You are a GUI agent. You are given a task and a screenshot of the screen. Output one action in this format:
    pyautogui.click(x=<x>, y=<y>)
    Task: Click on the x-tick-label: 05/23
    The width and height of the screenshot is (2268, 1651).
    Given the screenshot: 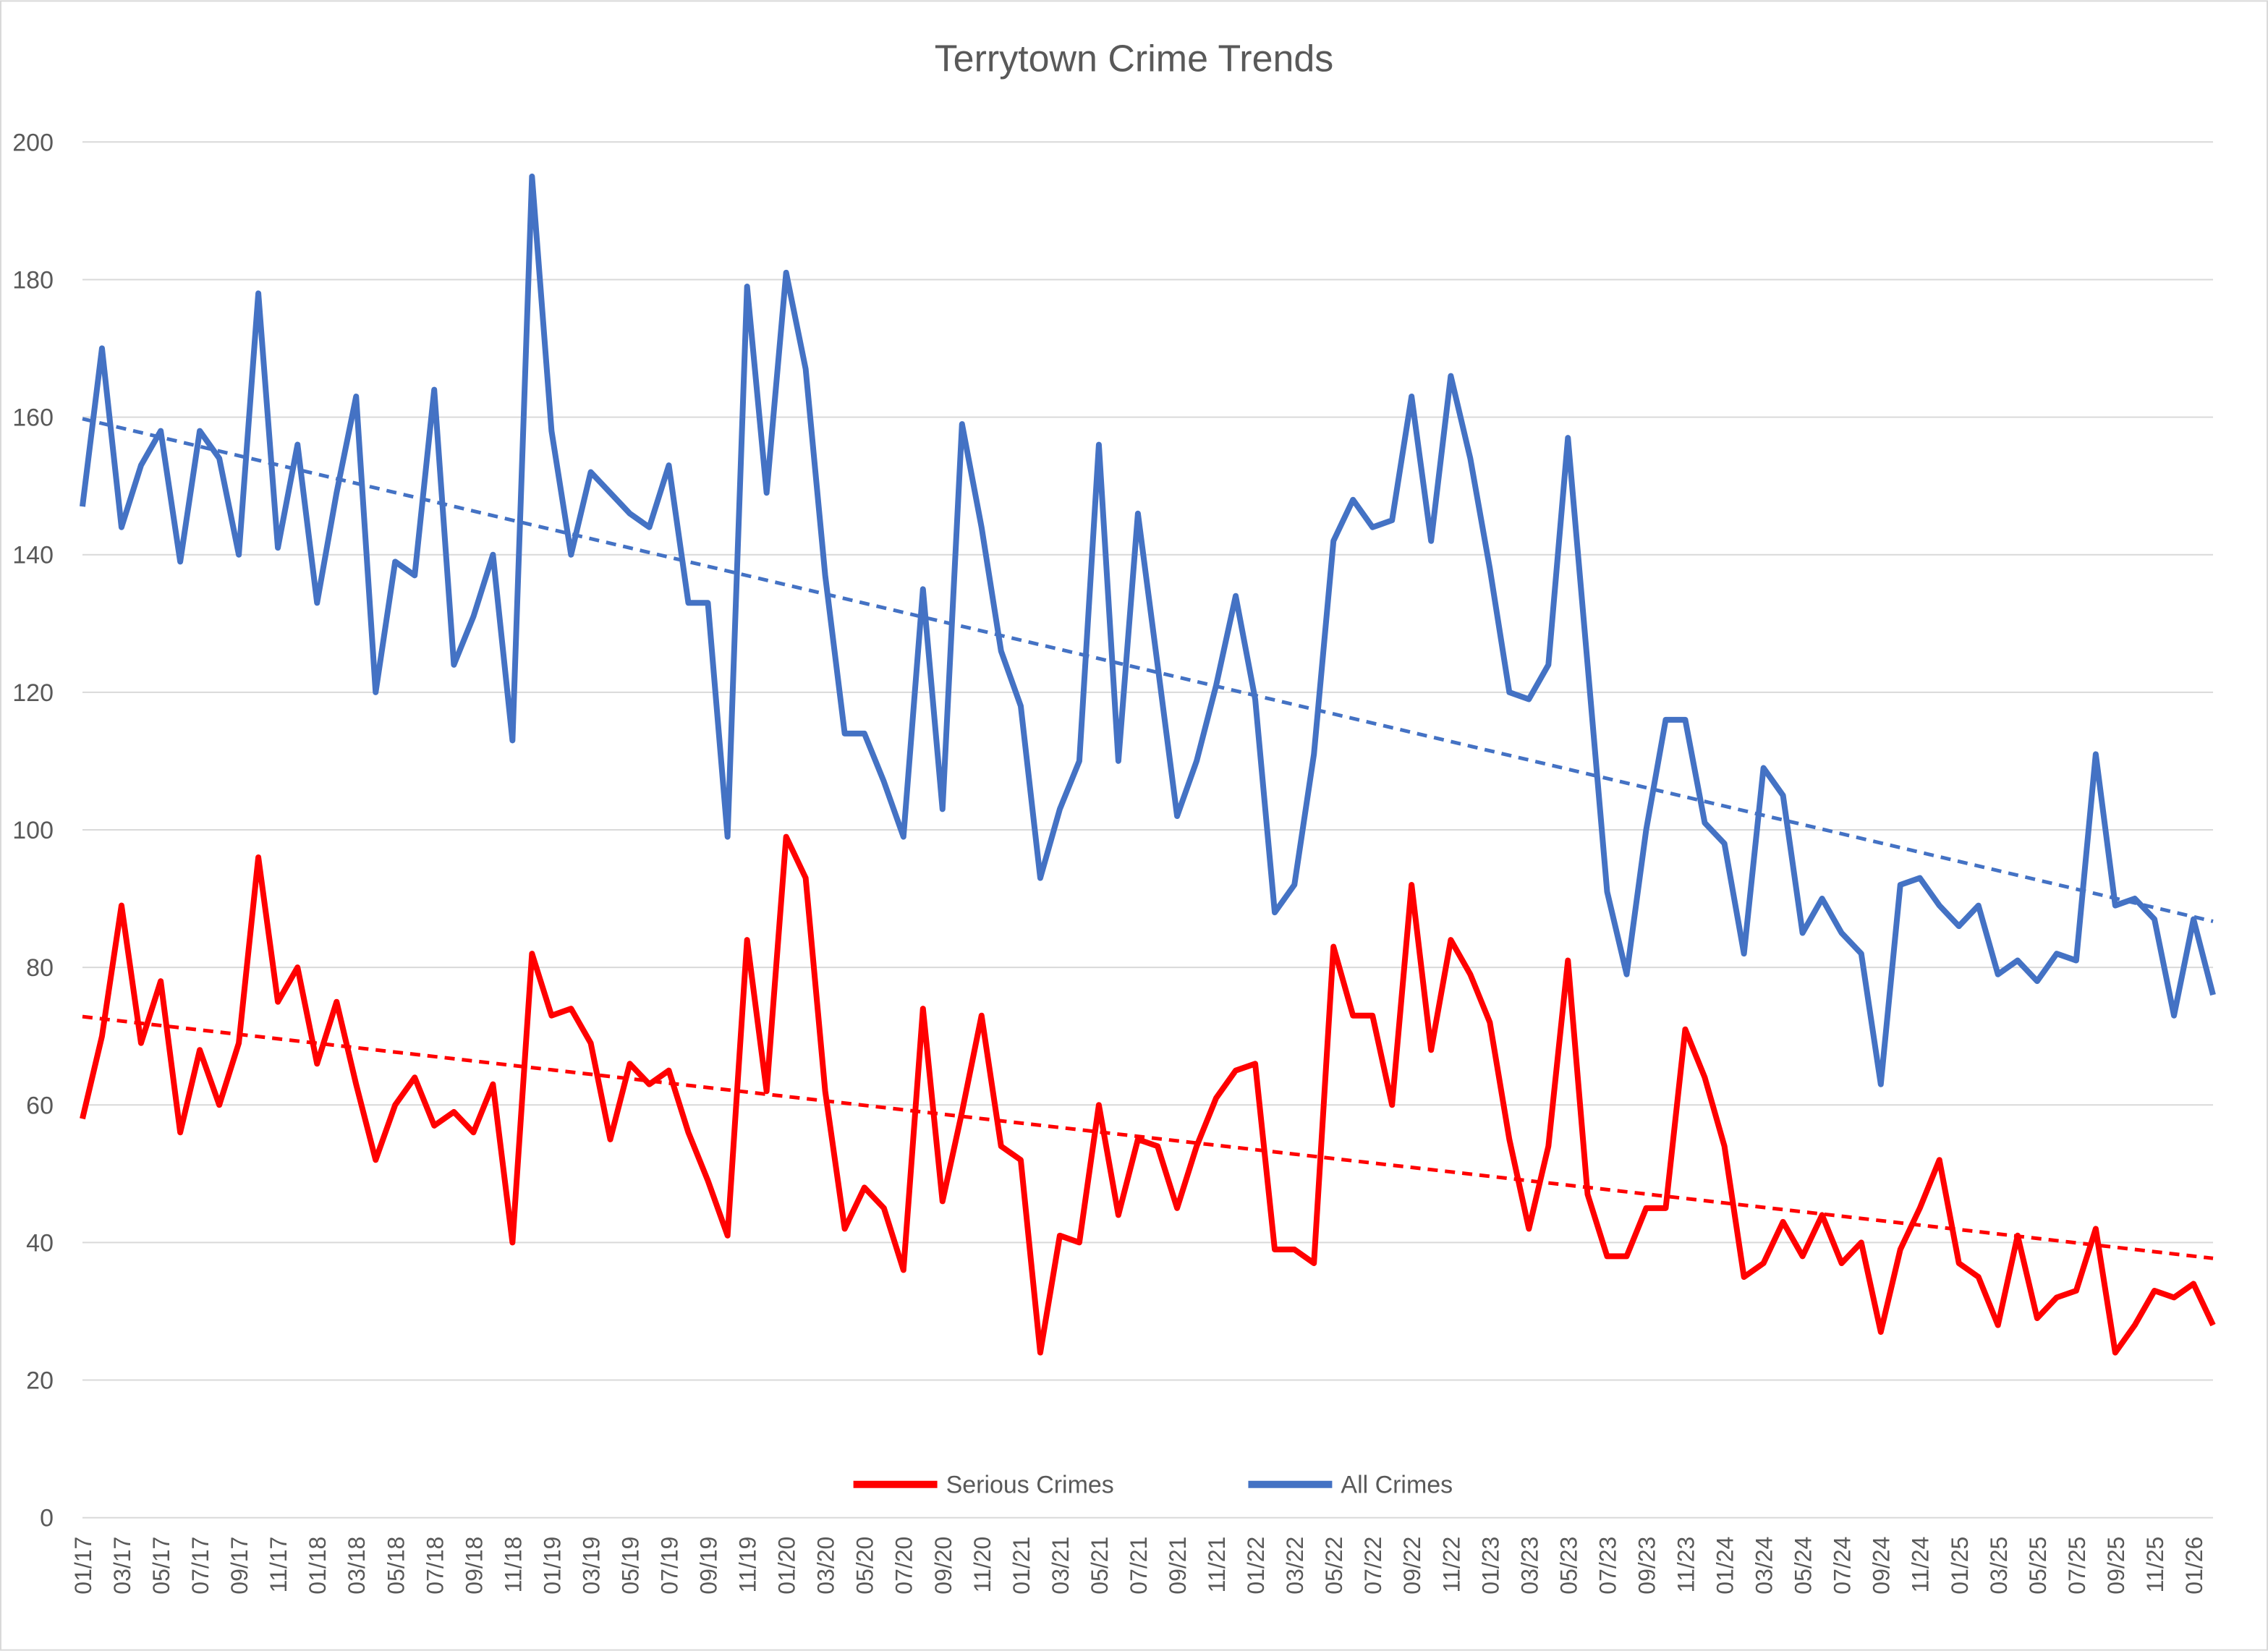 What is the action you would take?
    pyautogui.click(x=1568, y=1566)
    